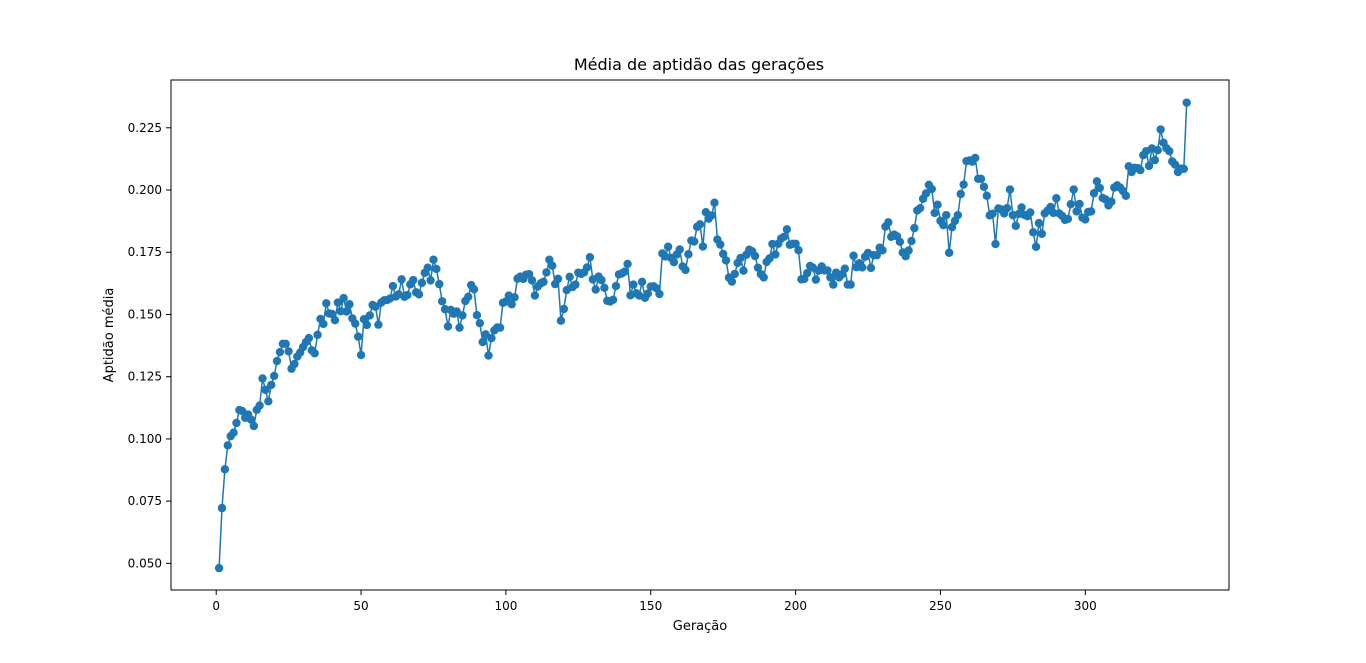 The height and width of the screenshot is (663, 1366). I want to click on y-axis: 0.050 0.075 0.100 0.125 0.150 0.175 0.200 0.225, so click(149, 345).